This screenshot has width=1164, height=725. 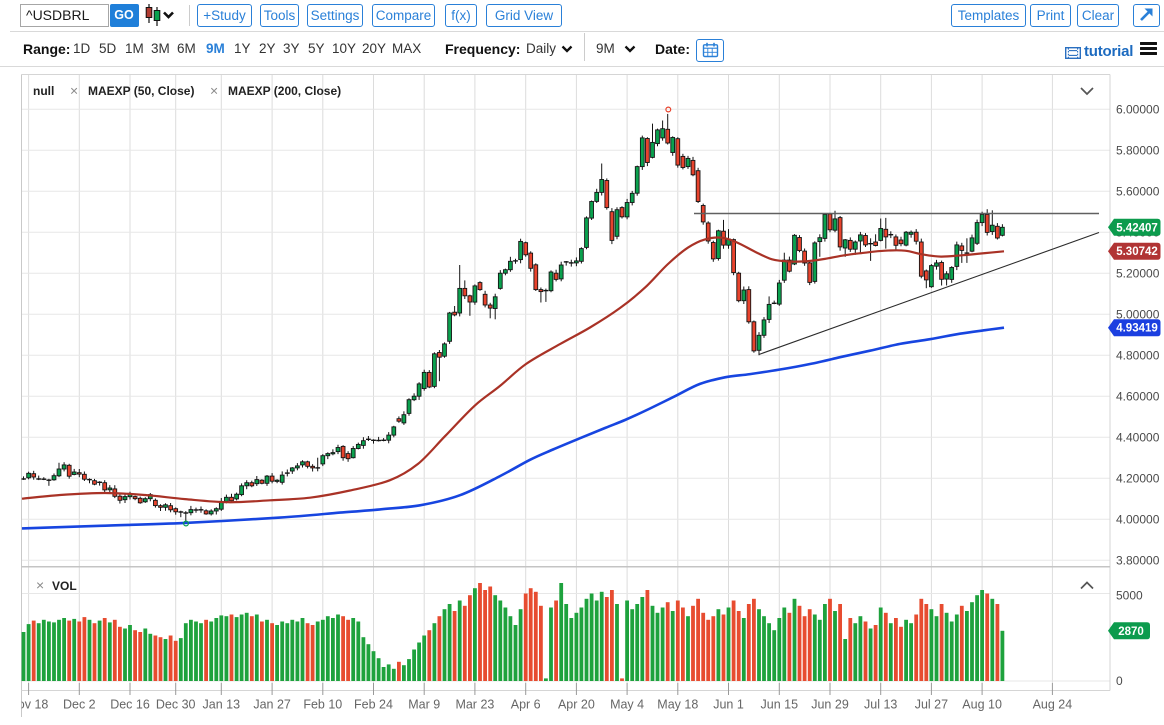 I want to click on svg-text: 5.80000, so click(x=1138, y=150).